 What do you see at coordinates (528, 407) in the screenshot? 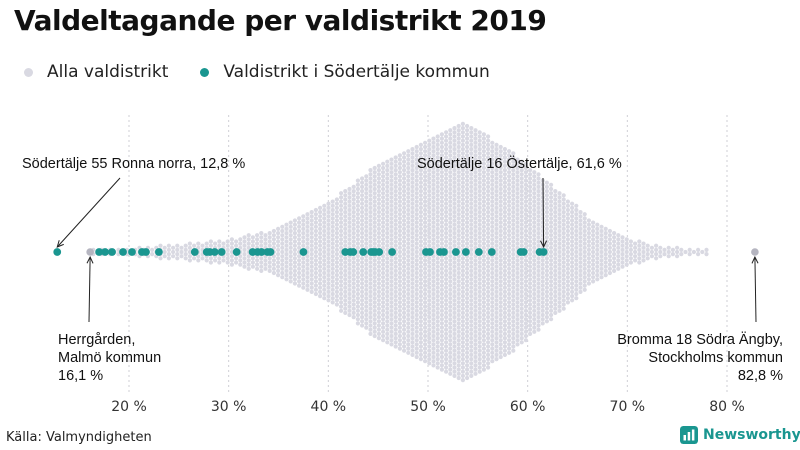
I see `x-tick-label: 60 %` at bounding box center [528, 407].